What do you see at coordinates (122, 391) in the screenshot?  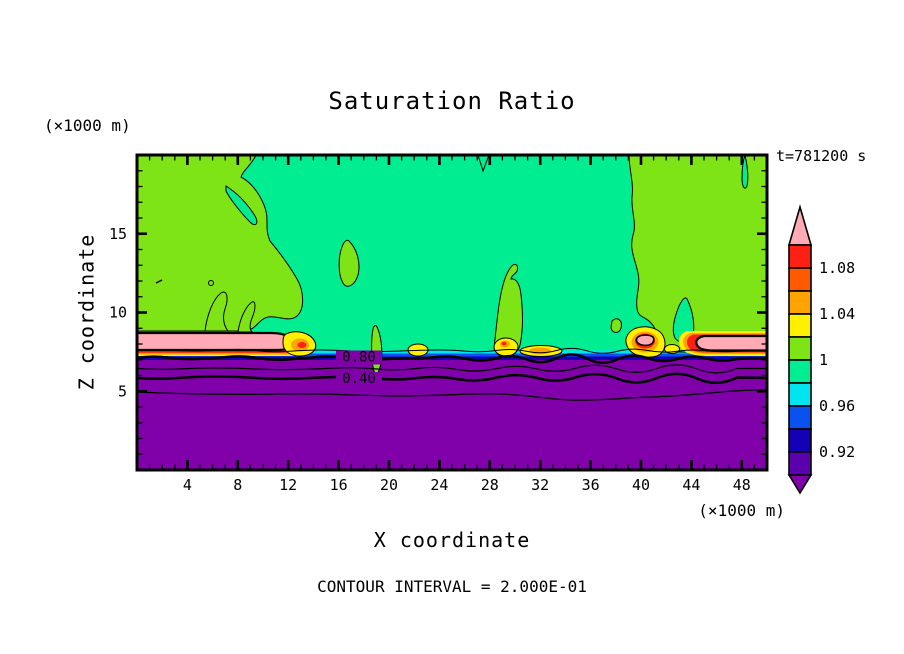 I see `y-tick-label: 5` at bounding box center [122, 391].